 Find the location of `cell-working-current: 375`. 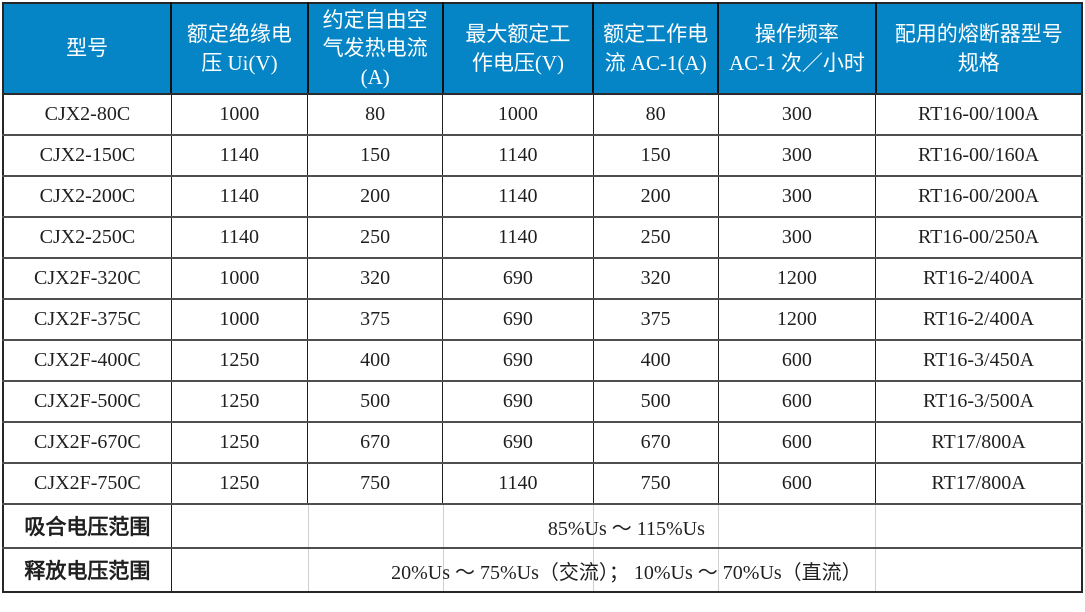

cell-working-current: 375 is located at coordinates (655, 319).